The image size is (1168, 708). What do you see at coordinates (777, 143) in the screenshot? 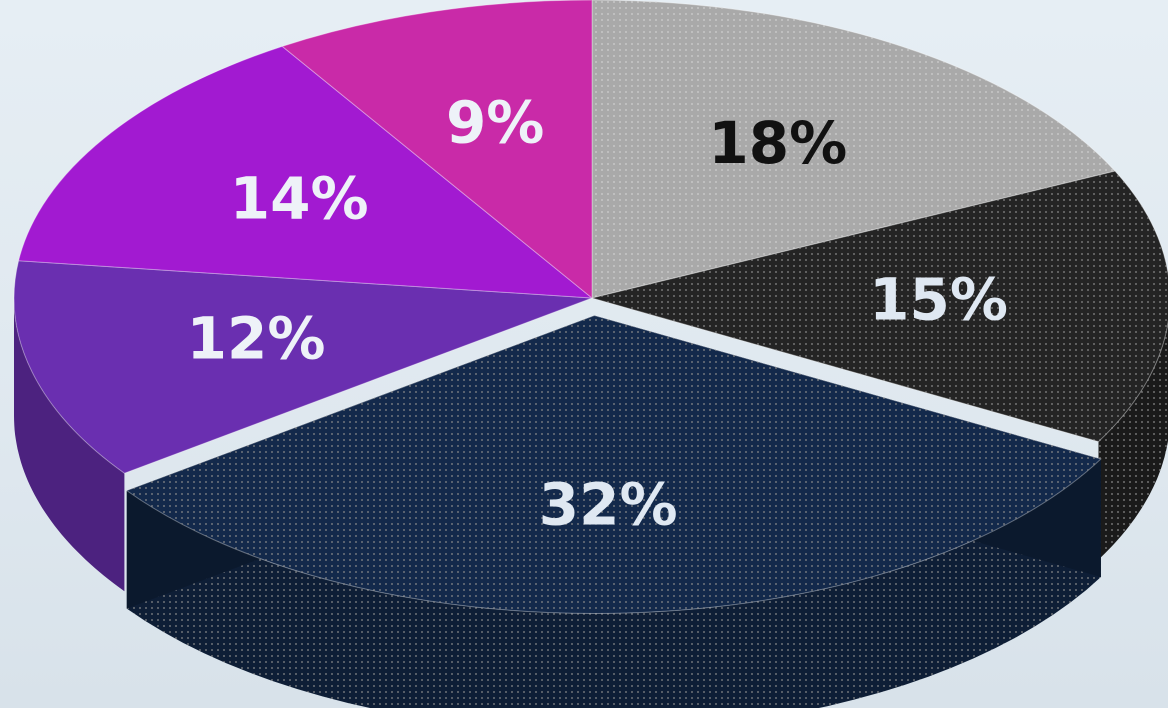
I see `pie-slice-label-0: 18%` at bounding box center [777, 143].